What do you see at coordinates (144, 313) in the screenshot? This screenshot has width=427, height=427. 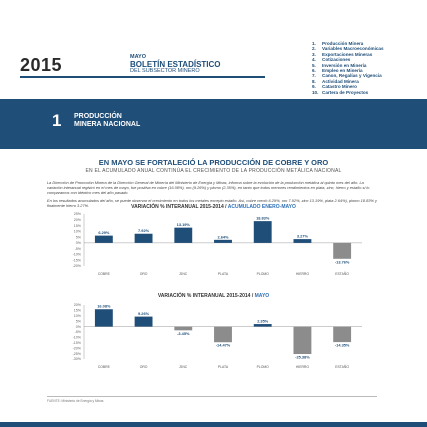 I see `data-label: 9.26%` at bounding box center [144, 313].